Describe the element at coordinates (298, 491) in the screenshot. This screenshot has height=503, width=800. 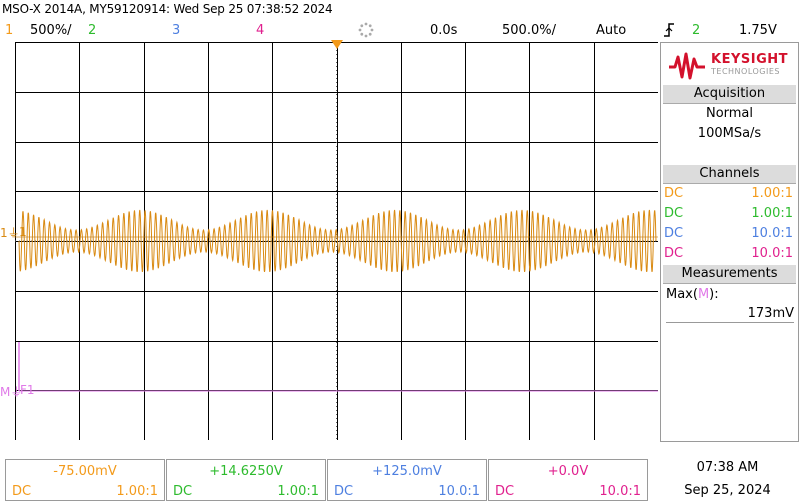
I see `bottom-ch2-probe: 1.00:1` at that location.